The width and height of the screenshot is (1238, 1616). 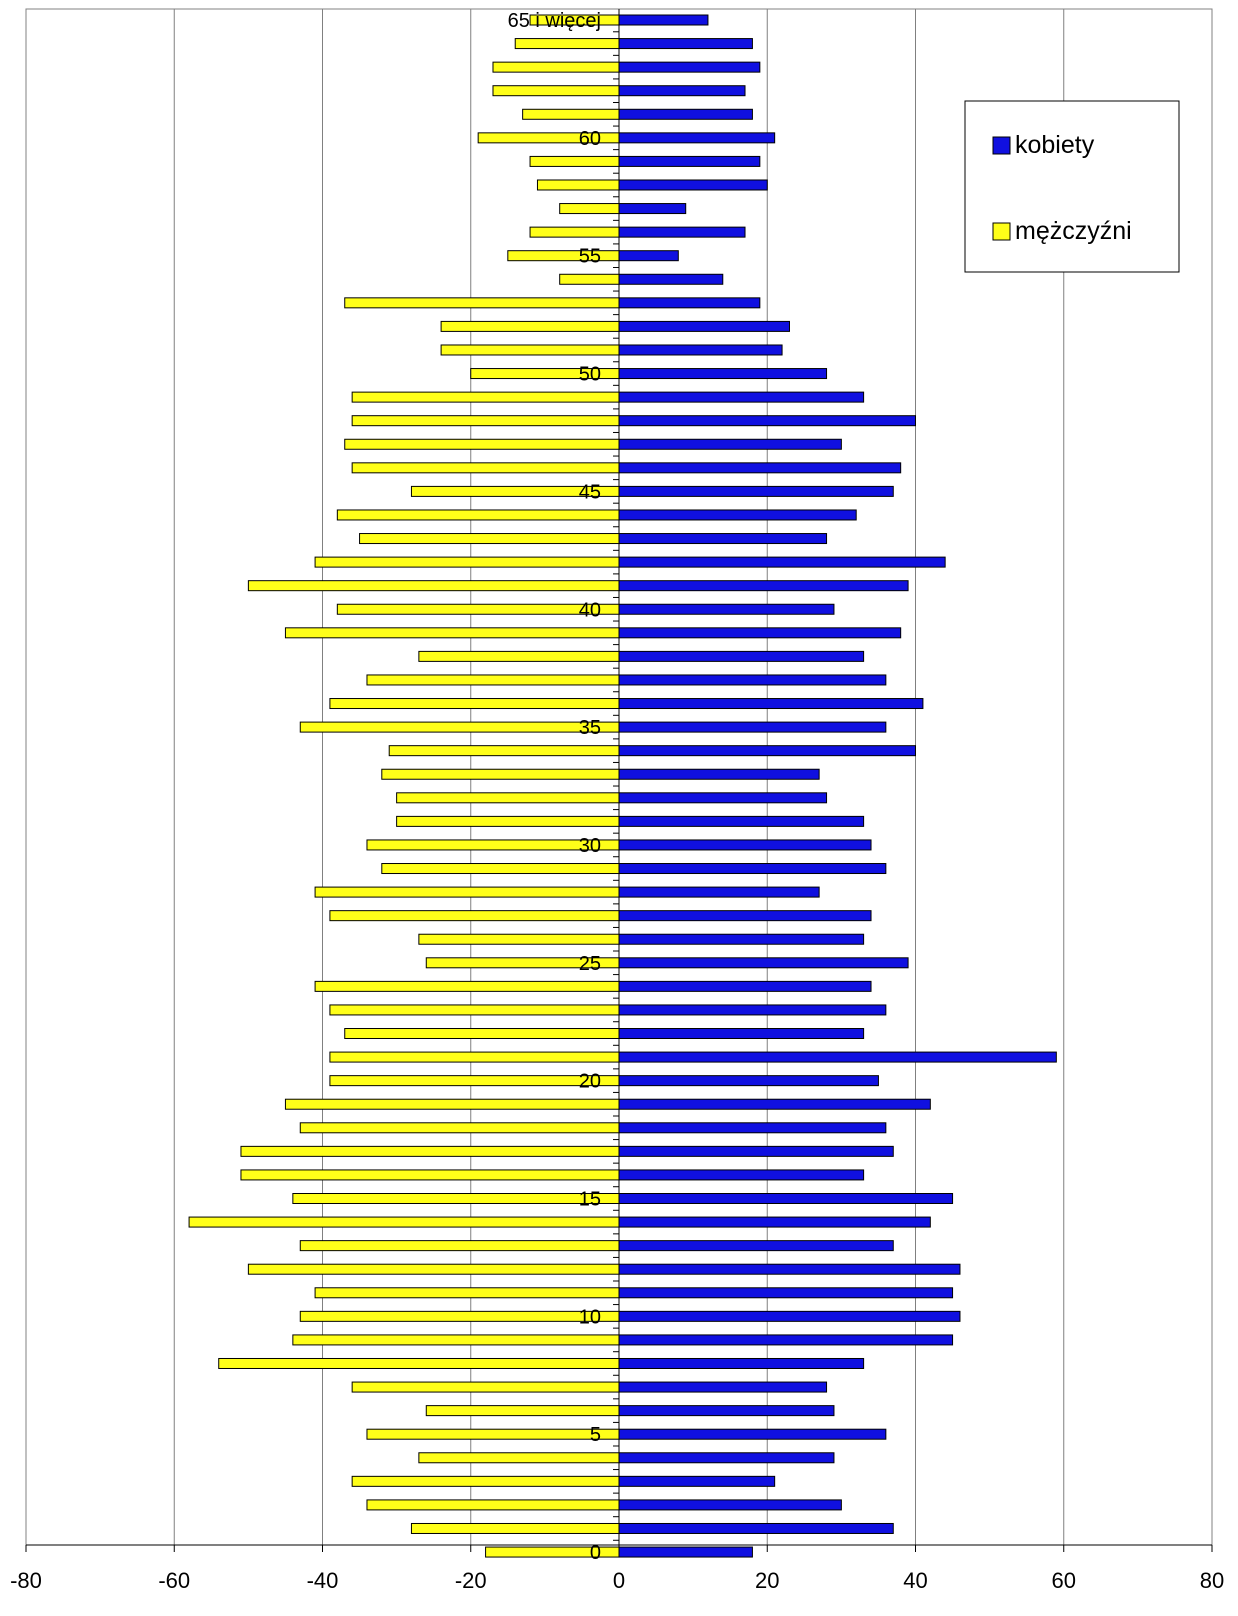 I want to click on legend-box, so click(x=1072, y=186).